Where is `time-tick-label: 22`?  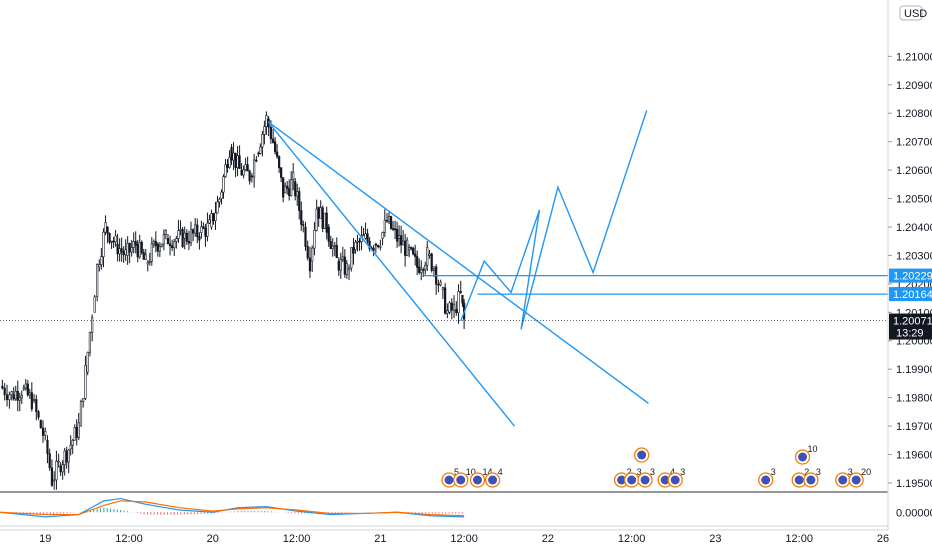
time-tick-label: 22 is located at coordinates (548, 539).